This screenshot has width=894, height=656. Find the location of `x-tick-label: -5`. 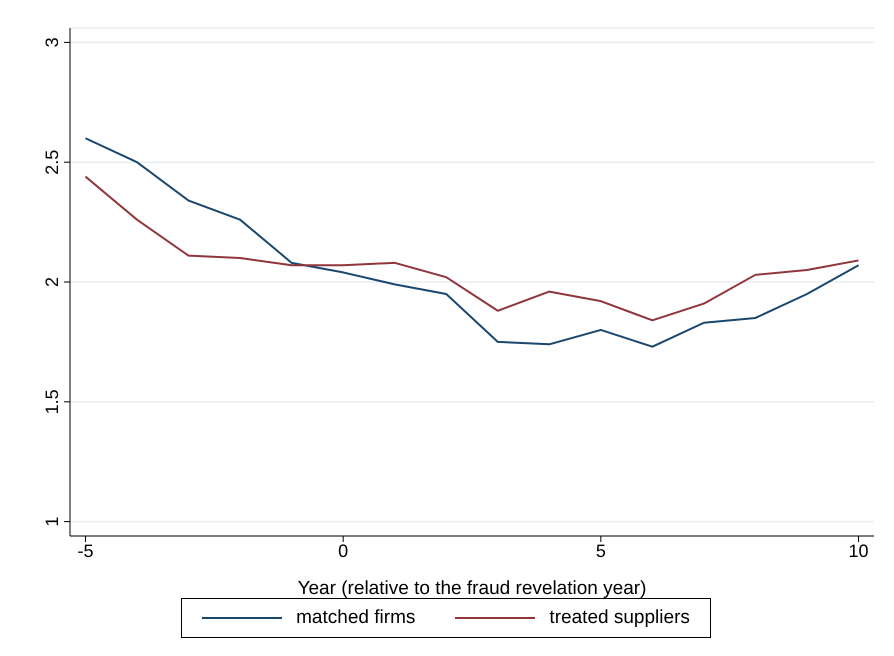

x-tick-label: -5 is located at coordinates (85, 550).